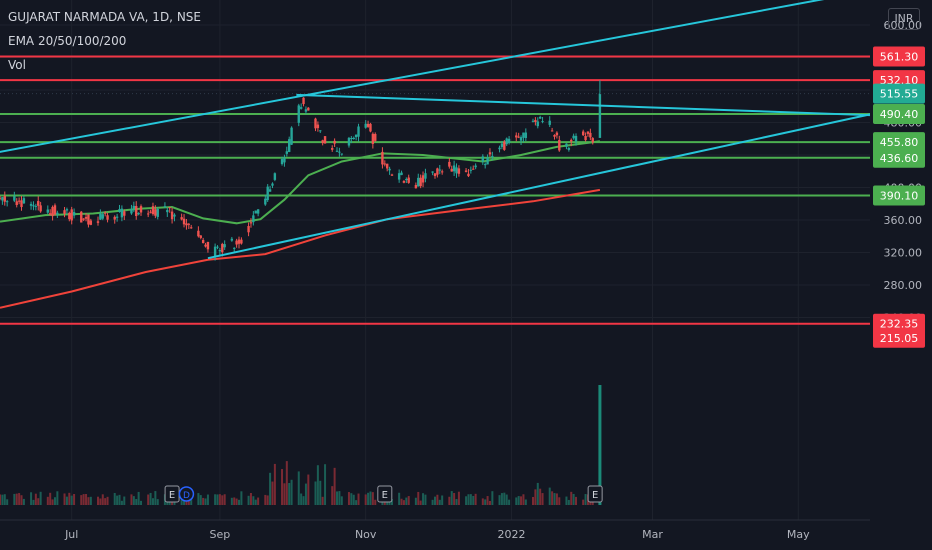 Image resolution: width=932 pixels, height=550 pixels. I want to click on ema-line, so click(300, 182).